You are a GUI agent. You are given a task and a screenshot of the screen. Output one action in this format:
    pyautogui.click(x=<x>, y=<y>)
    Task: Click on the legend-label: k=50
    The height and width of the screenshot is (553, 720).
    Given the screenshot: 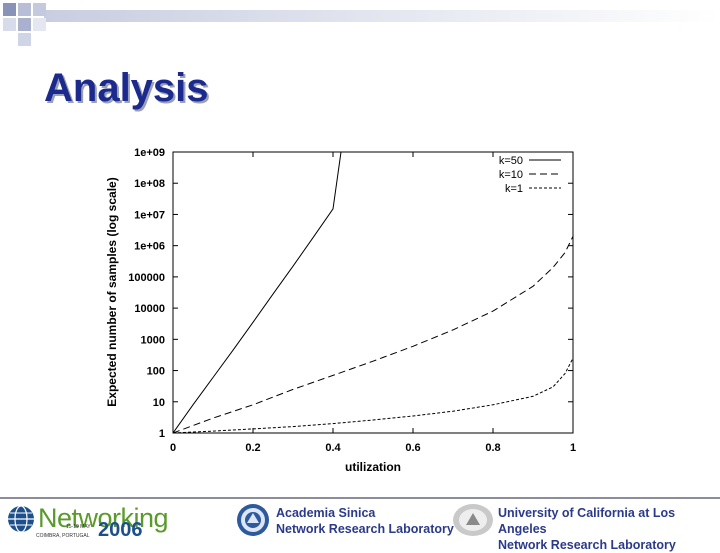 What is the action you would take?
    pyautogui.click(x=511, y=161)
    